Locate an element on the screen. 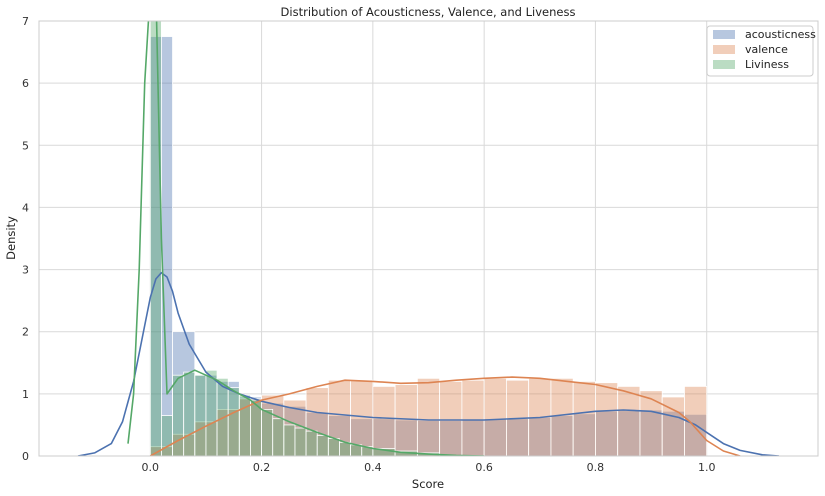  y-tick-label: 6 is located at coordinates (25, 83).